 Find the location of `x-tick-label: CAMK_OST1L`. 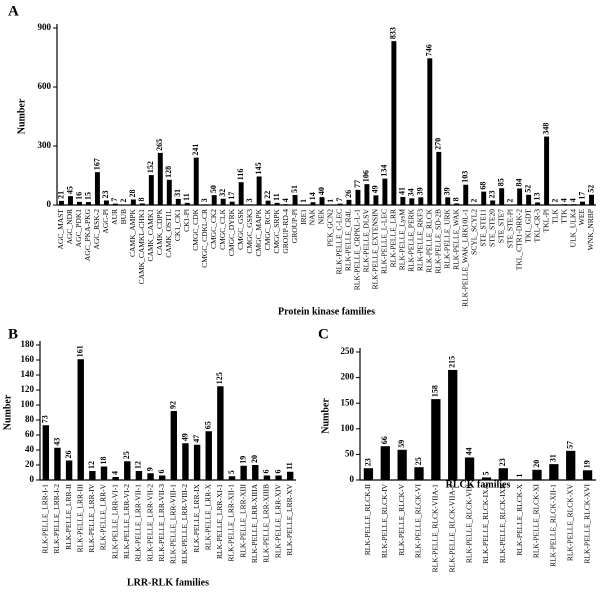

x-tick-label: CAMK_OST1L is located at coordinates (168, 233).